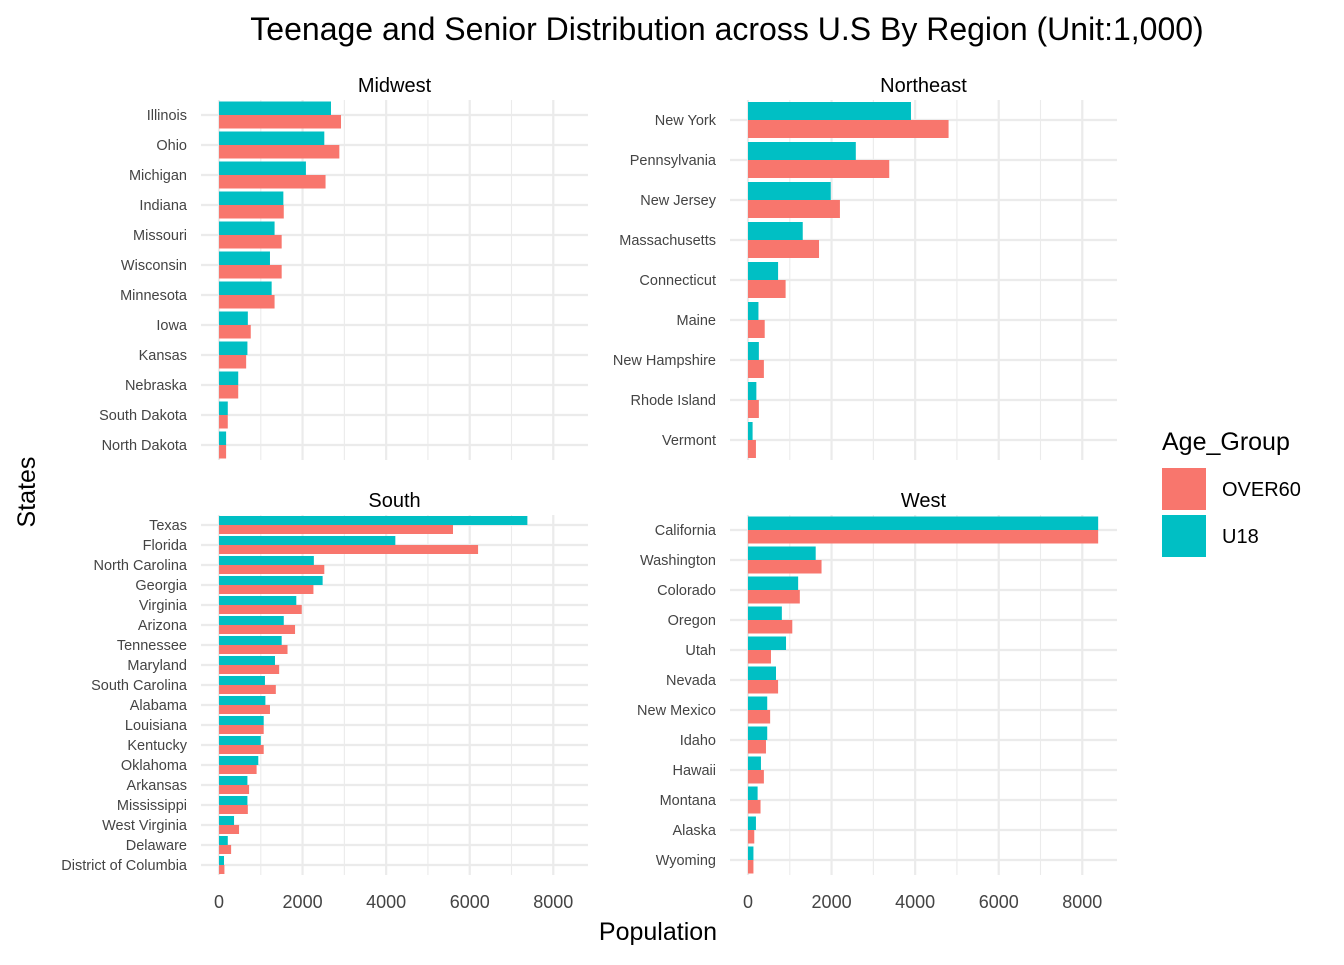  I want to click on bar-over60-iowa, so click(235, 332).